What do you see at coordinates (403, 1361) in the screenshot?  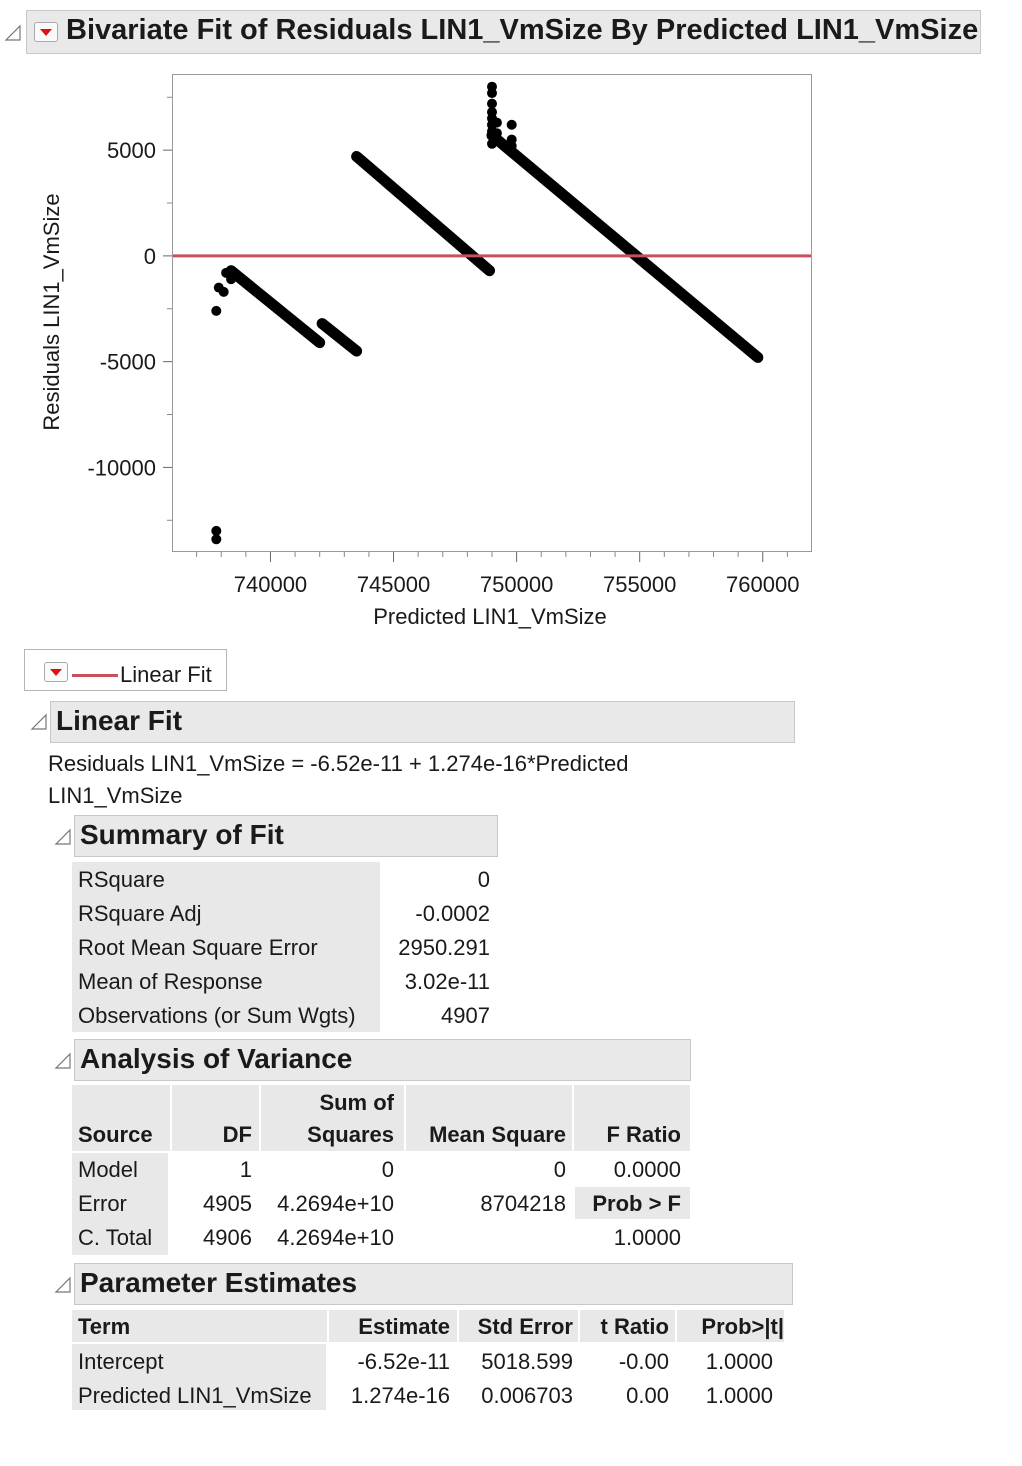 I see `pe-estimate: -6.52e-11` at bounding box center [403, 1361].